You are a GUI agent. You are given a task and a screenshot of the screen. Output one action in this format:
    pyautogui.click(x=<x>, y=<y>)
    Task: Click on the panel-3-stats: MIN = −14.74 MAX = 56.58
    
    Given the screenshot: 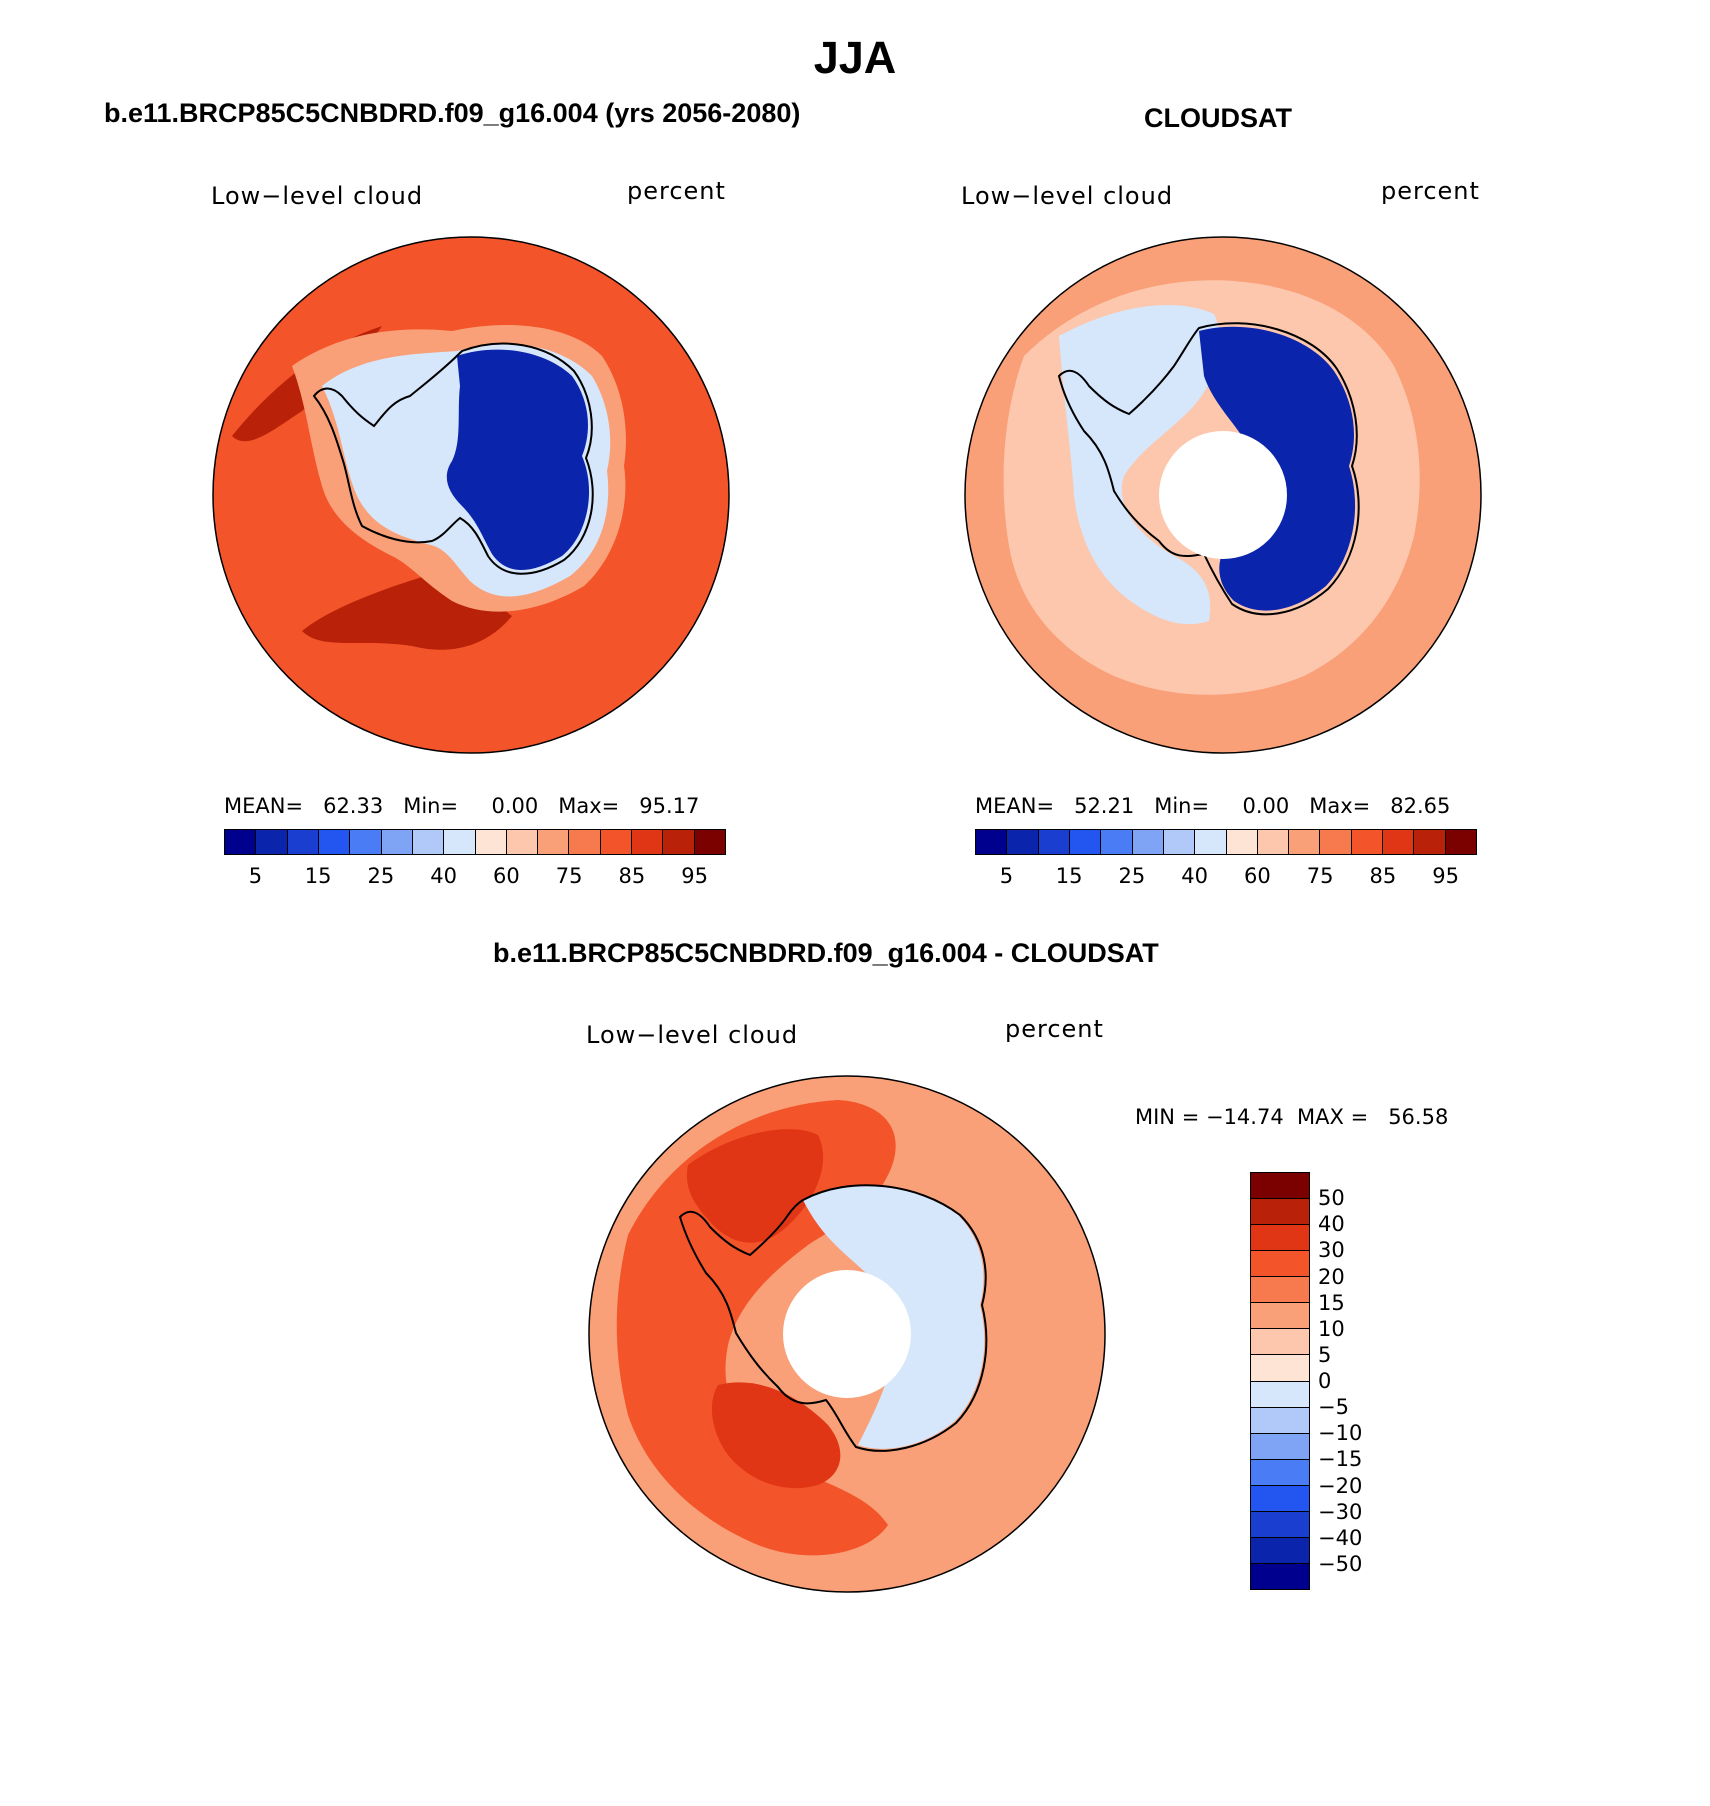 What is the action you would take?
    pyautogui.click(x=1292, y=1117)
    